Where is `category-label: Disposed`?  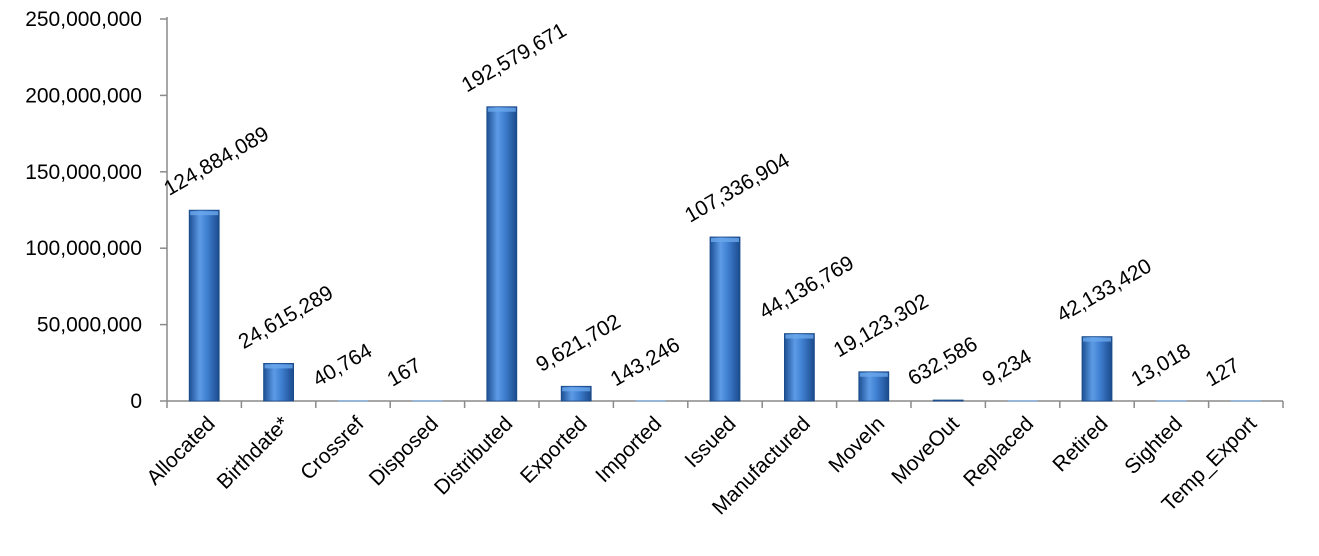
category-label: Disposed is located at coordinates (404, 451).